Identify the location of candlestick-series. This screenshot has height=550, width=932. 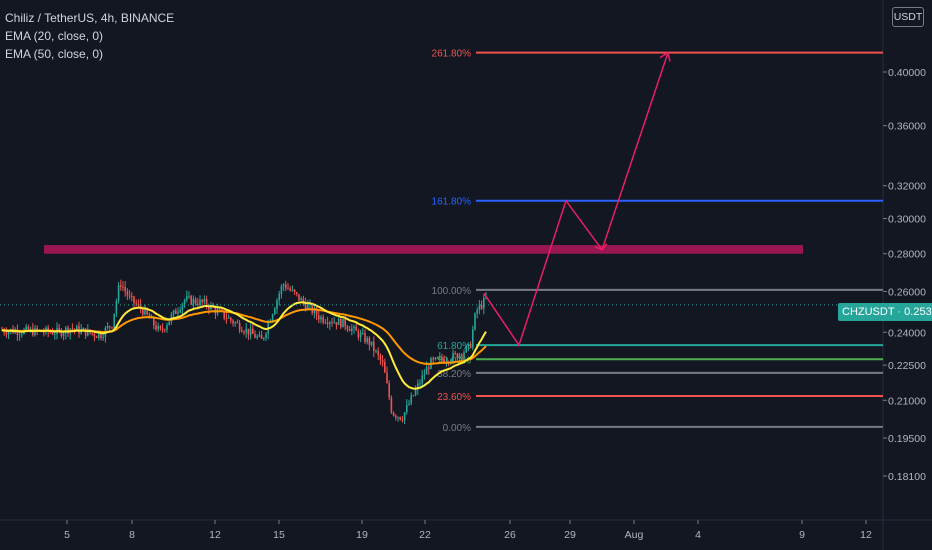
(244, 352).